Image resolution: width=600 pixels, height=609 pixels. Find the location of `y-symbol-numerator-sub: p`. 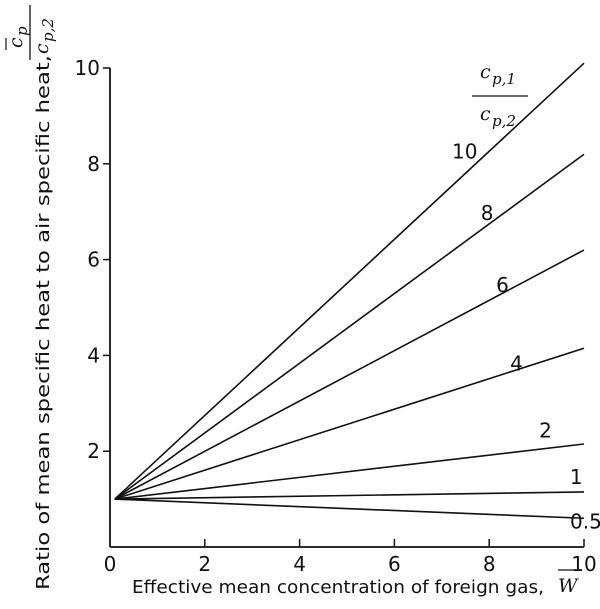

y-symbol-numerator-sub: p is located at coordinates (22, 31).